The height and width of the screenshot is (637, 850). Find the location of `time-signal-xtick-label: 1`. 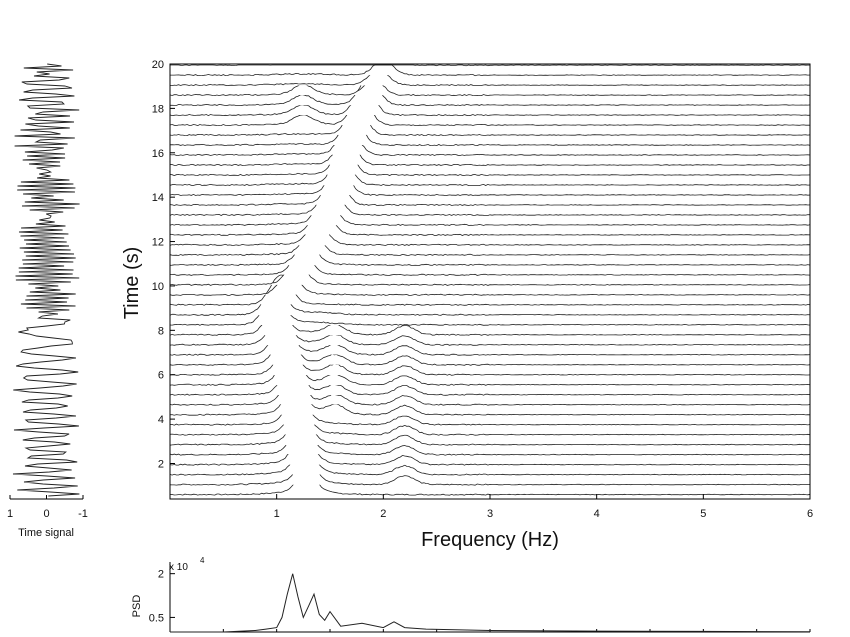

time-signal-xtick-label: 1 is located at coordinates (10, 514).